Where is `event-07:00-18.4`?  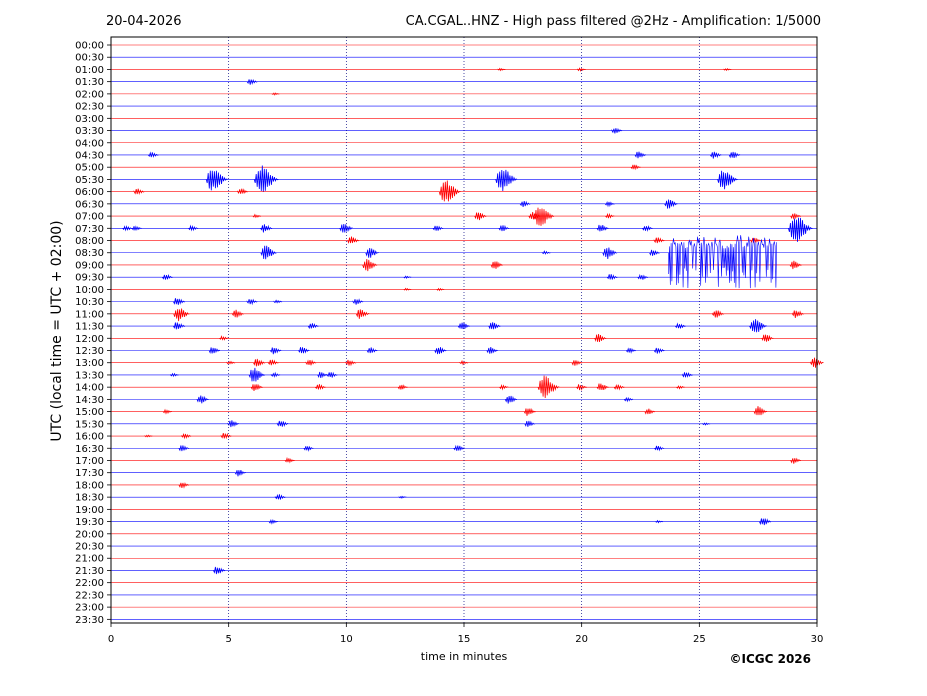 event-07:00-18.4 is located at coordinates (544, 216).